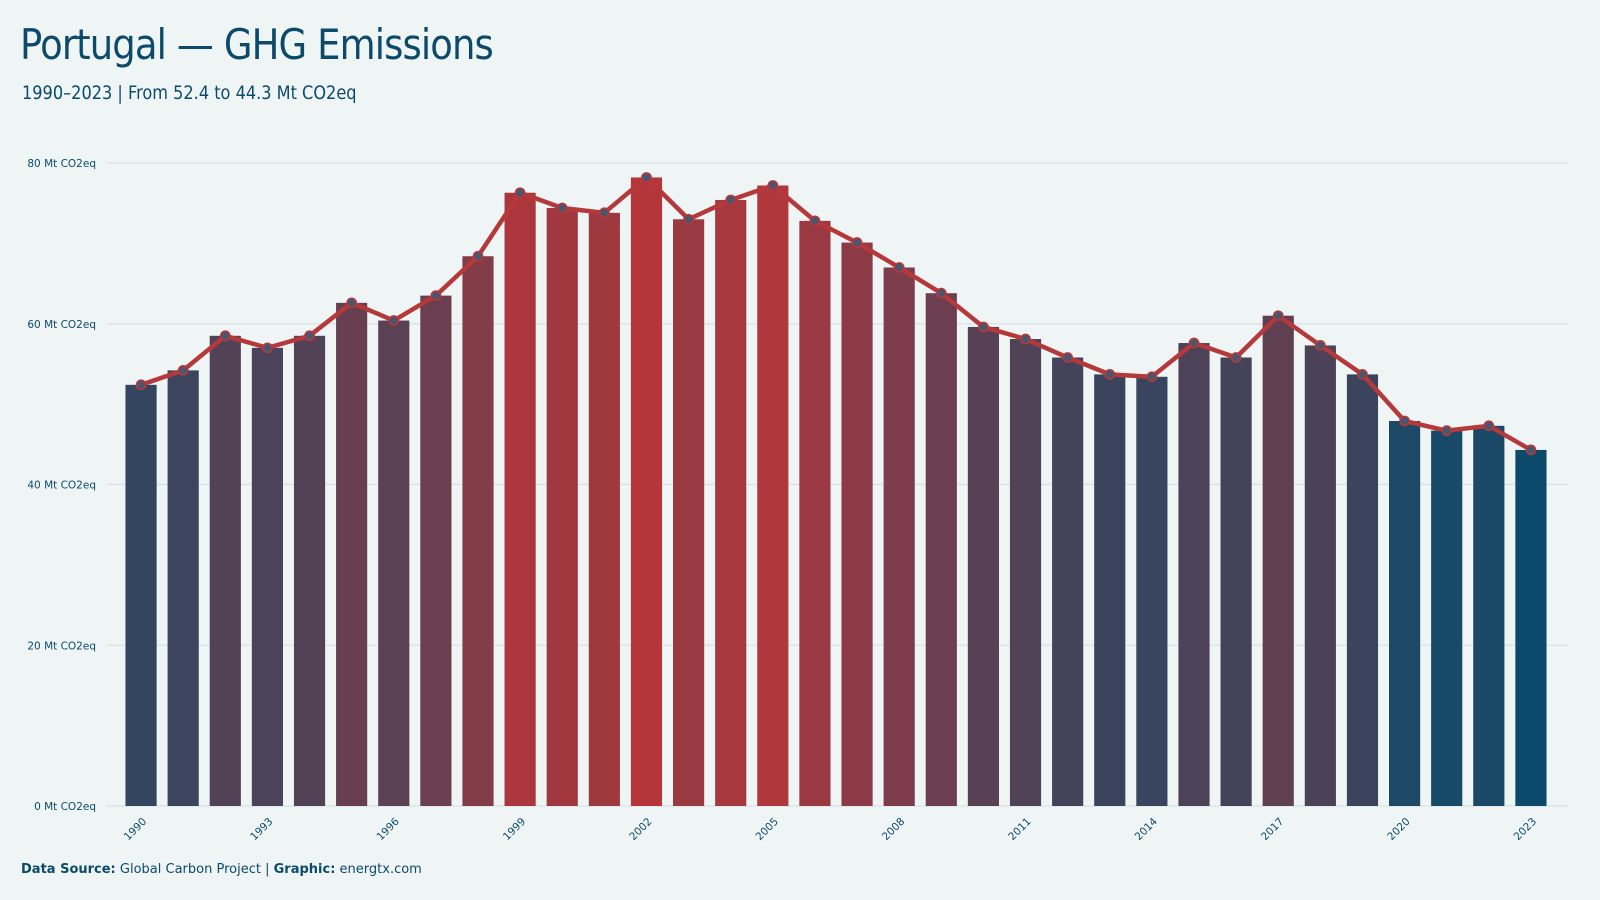 The height and width of the screenshot is (900, 1600). I want to click on graphic-value: energtx.com, so click(380, 869).